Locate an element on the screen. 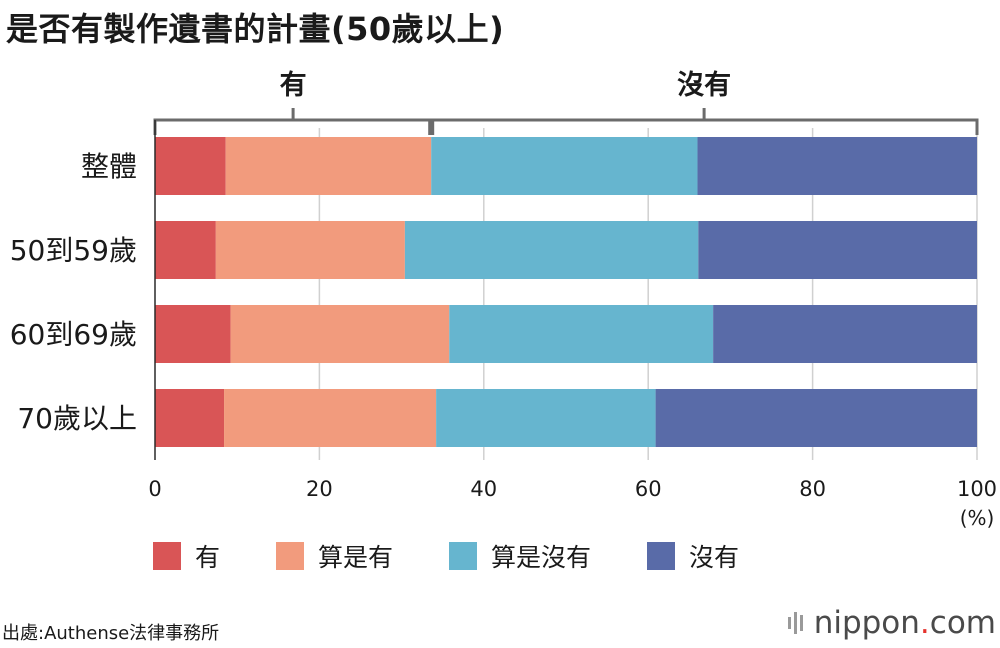 The image size is (1000, 648). nippon-logo: nippon. com is located at coordinates (891, 623).